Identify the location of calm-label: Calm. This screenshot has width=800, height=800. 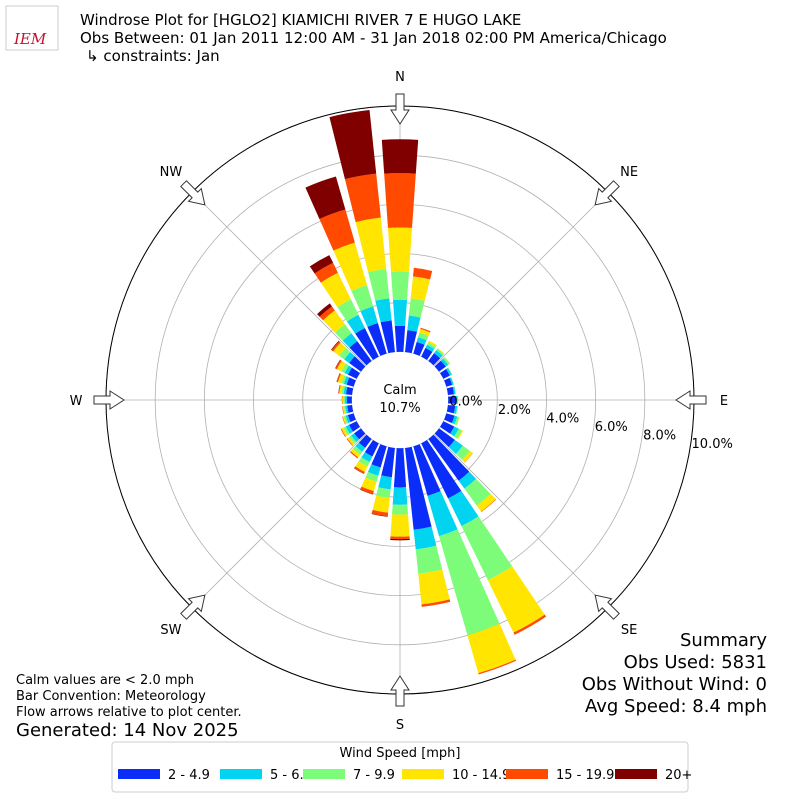
(399, 390).